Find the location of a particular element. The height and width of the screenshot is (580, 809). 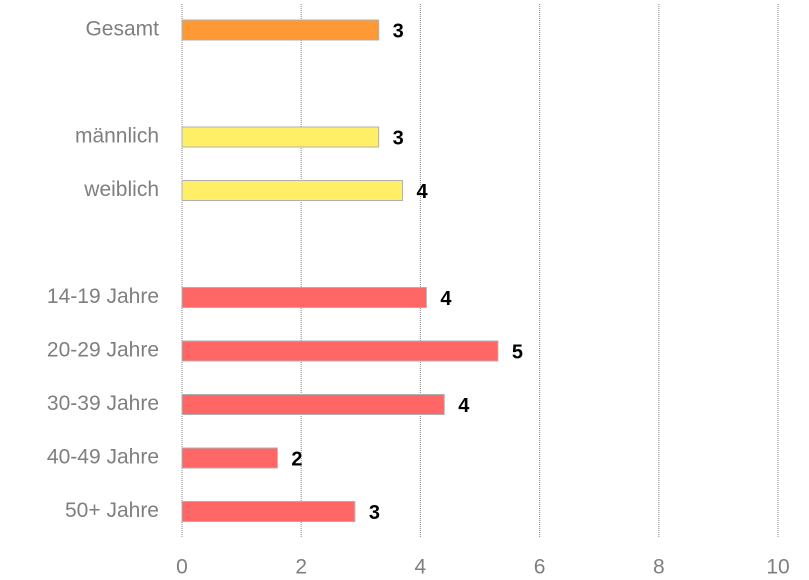

x-tick-label: 2 is located at coordinates (301, 567).